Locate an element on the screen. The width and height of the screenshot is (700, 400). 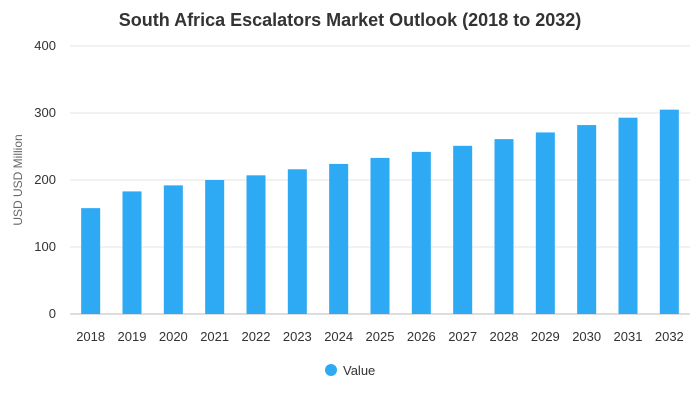
bar-2029 is located at coordinates (545, 223).